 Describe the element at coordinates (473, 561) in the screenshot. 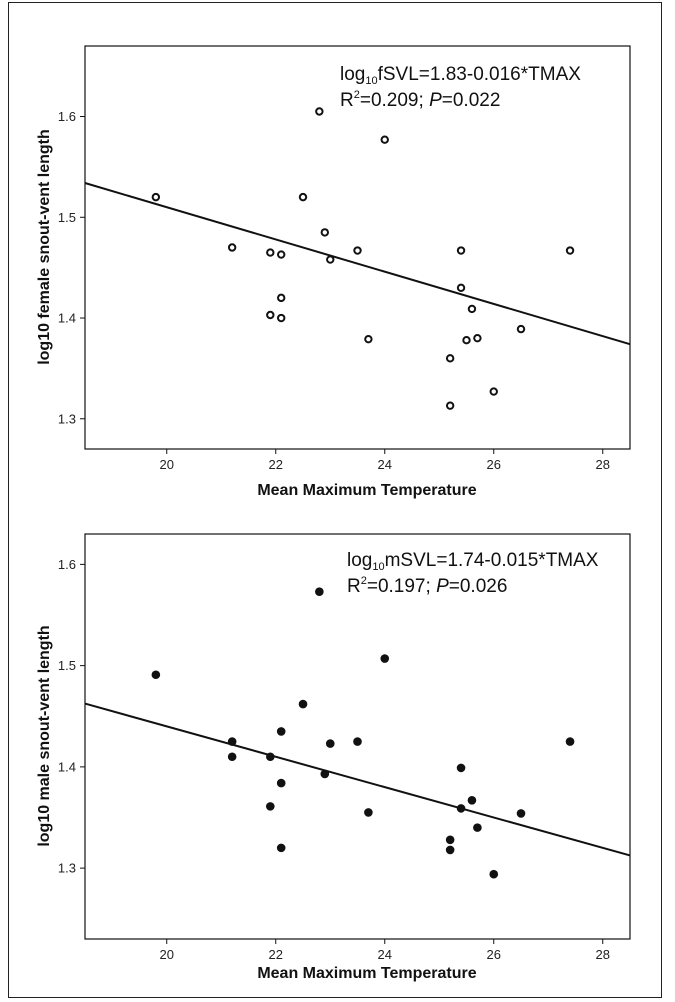

I see `regression-equation: log10mSVL=1.74-0.015*TMAX` at that location.